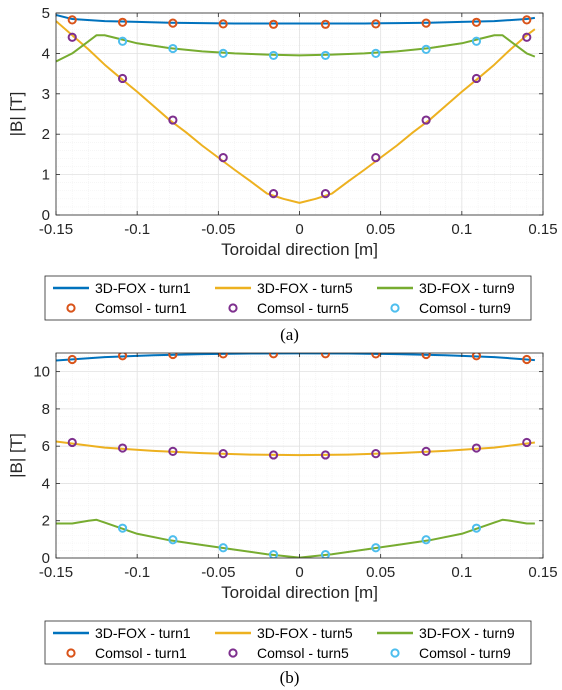 The image size is (562, 690). What do you see at coordinates (296, 48) in the screenshot?
I see `series-line-3d-fox-turn9` at bounding box center [296, 48].